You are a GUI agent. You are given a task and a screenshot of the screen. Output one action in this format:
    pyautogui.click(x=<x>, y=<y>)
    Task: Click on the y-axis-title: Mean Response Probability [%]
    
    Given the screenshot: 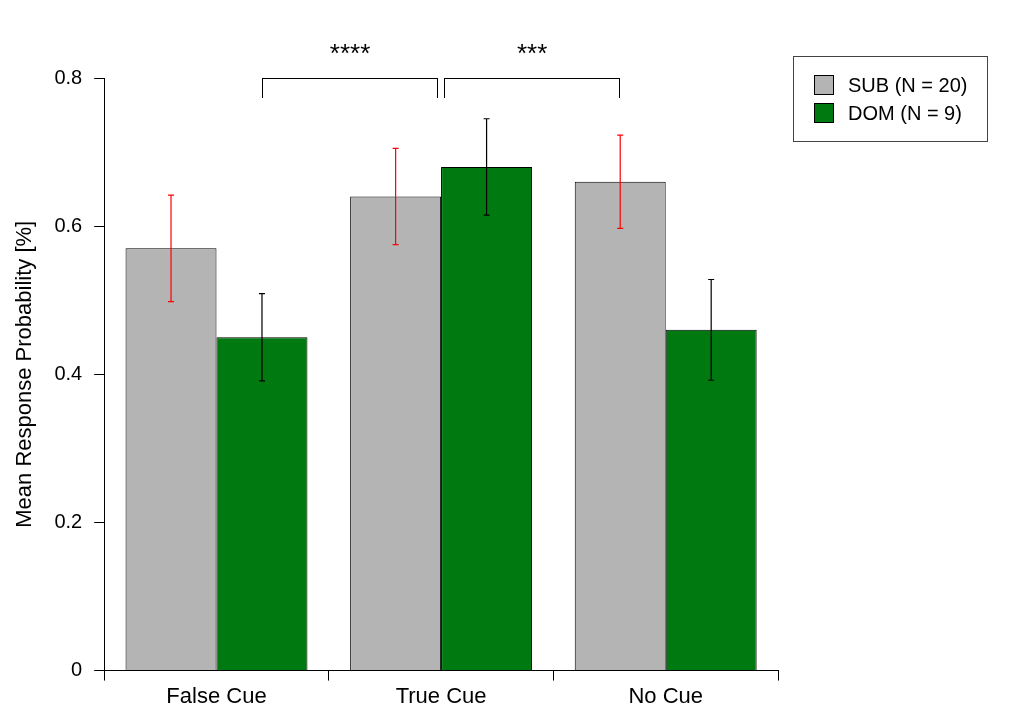 What is the action you would take?
    pyautogui.click(x=24, y=374)
    